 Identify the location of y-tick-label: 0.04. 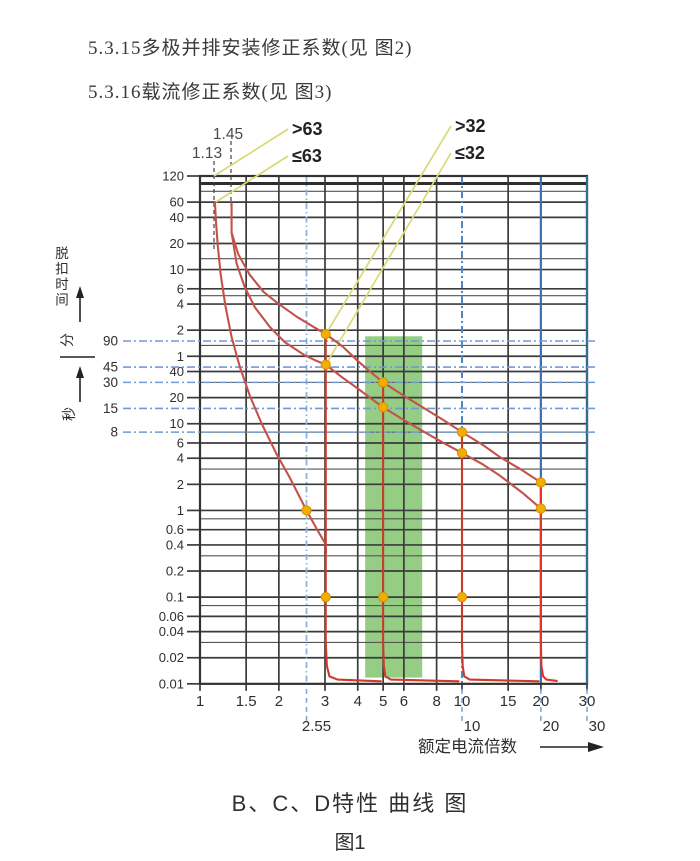
(171, 631).